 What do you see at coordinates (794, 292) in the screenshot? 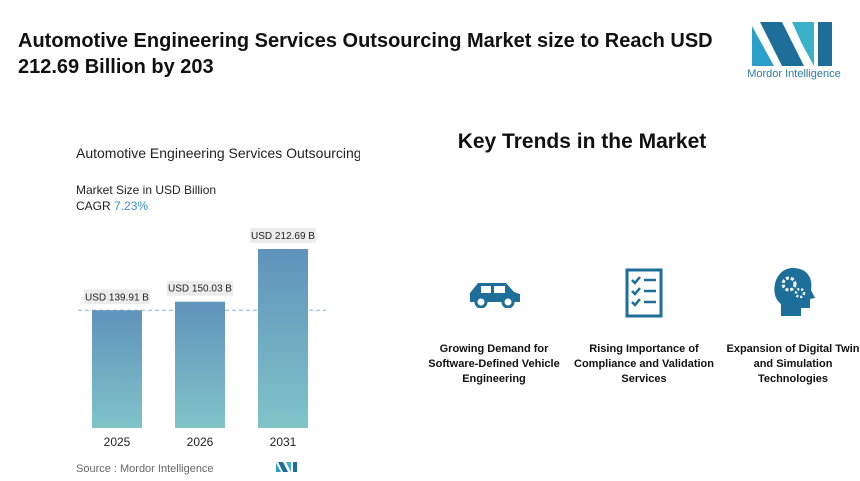
I see `head-gears-icon` at bounding box center [794, 292].